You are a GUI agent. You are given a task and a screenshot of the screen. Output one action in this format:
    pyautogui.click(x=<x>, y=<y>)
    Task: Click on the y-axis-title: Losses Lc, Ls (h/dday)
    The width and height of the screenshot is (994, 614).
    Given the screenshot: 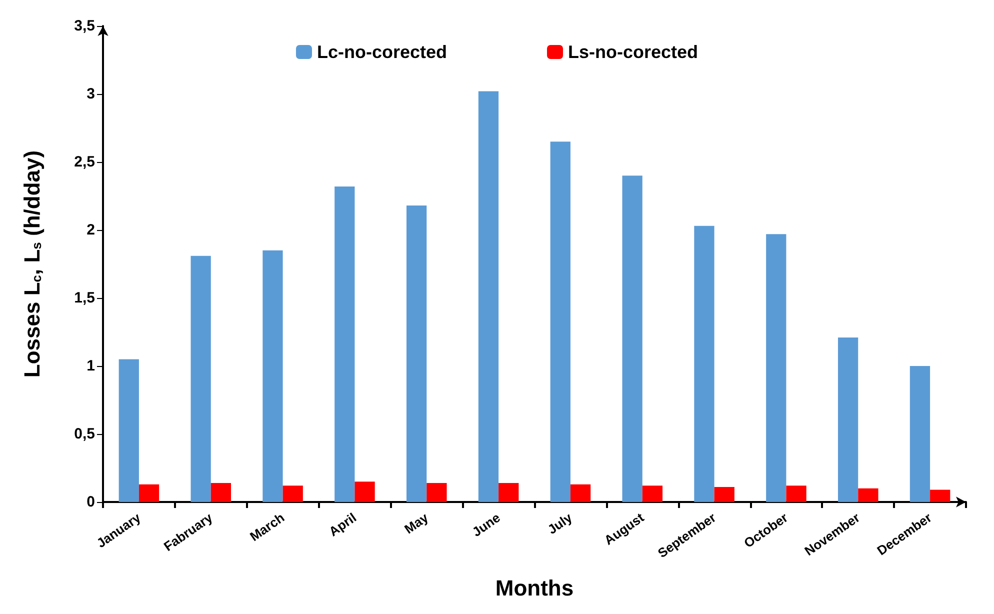 What is the action you would take?
    pyautogui.click(x=32, y=264)
    